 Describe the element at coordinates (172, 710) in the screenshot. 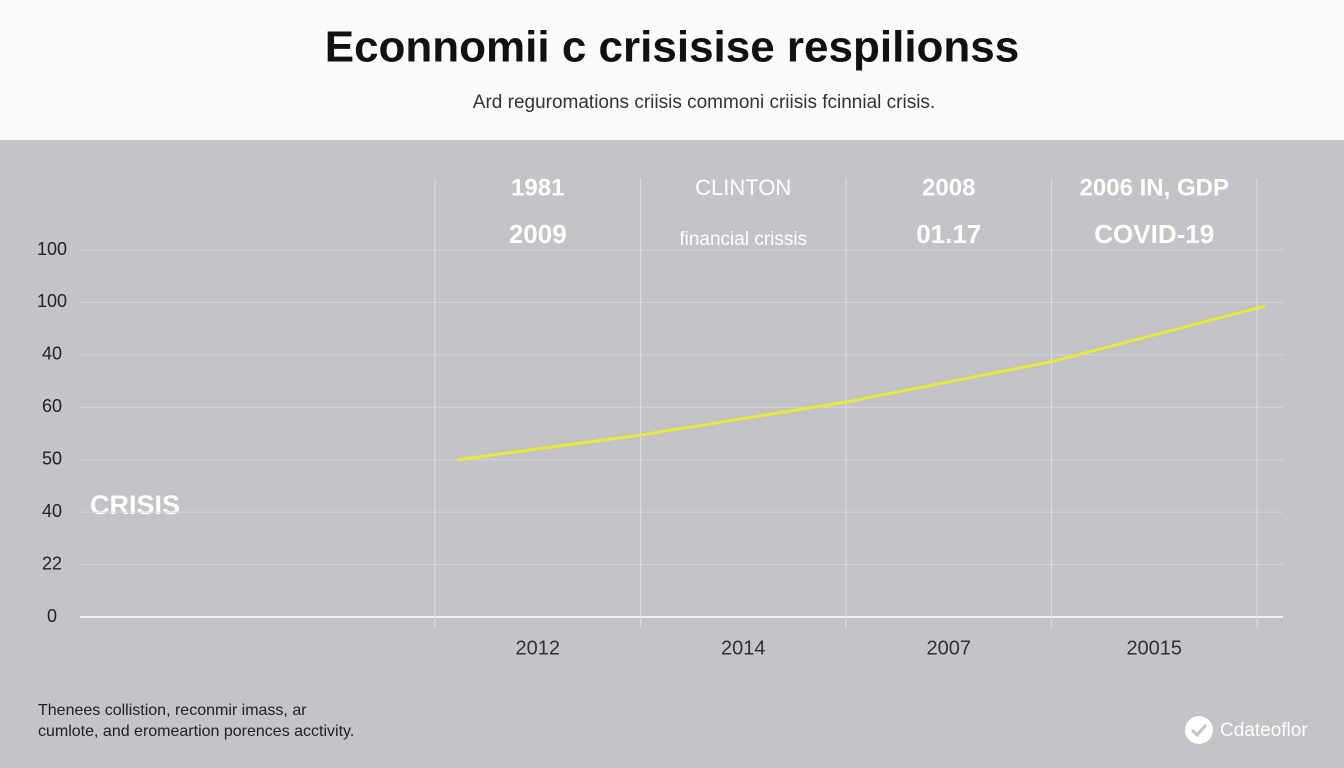

I see `footnote: Thenees collistion, reconmir imass, ar` at that location.